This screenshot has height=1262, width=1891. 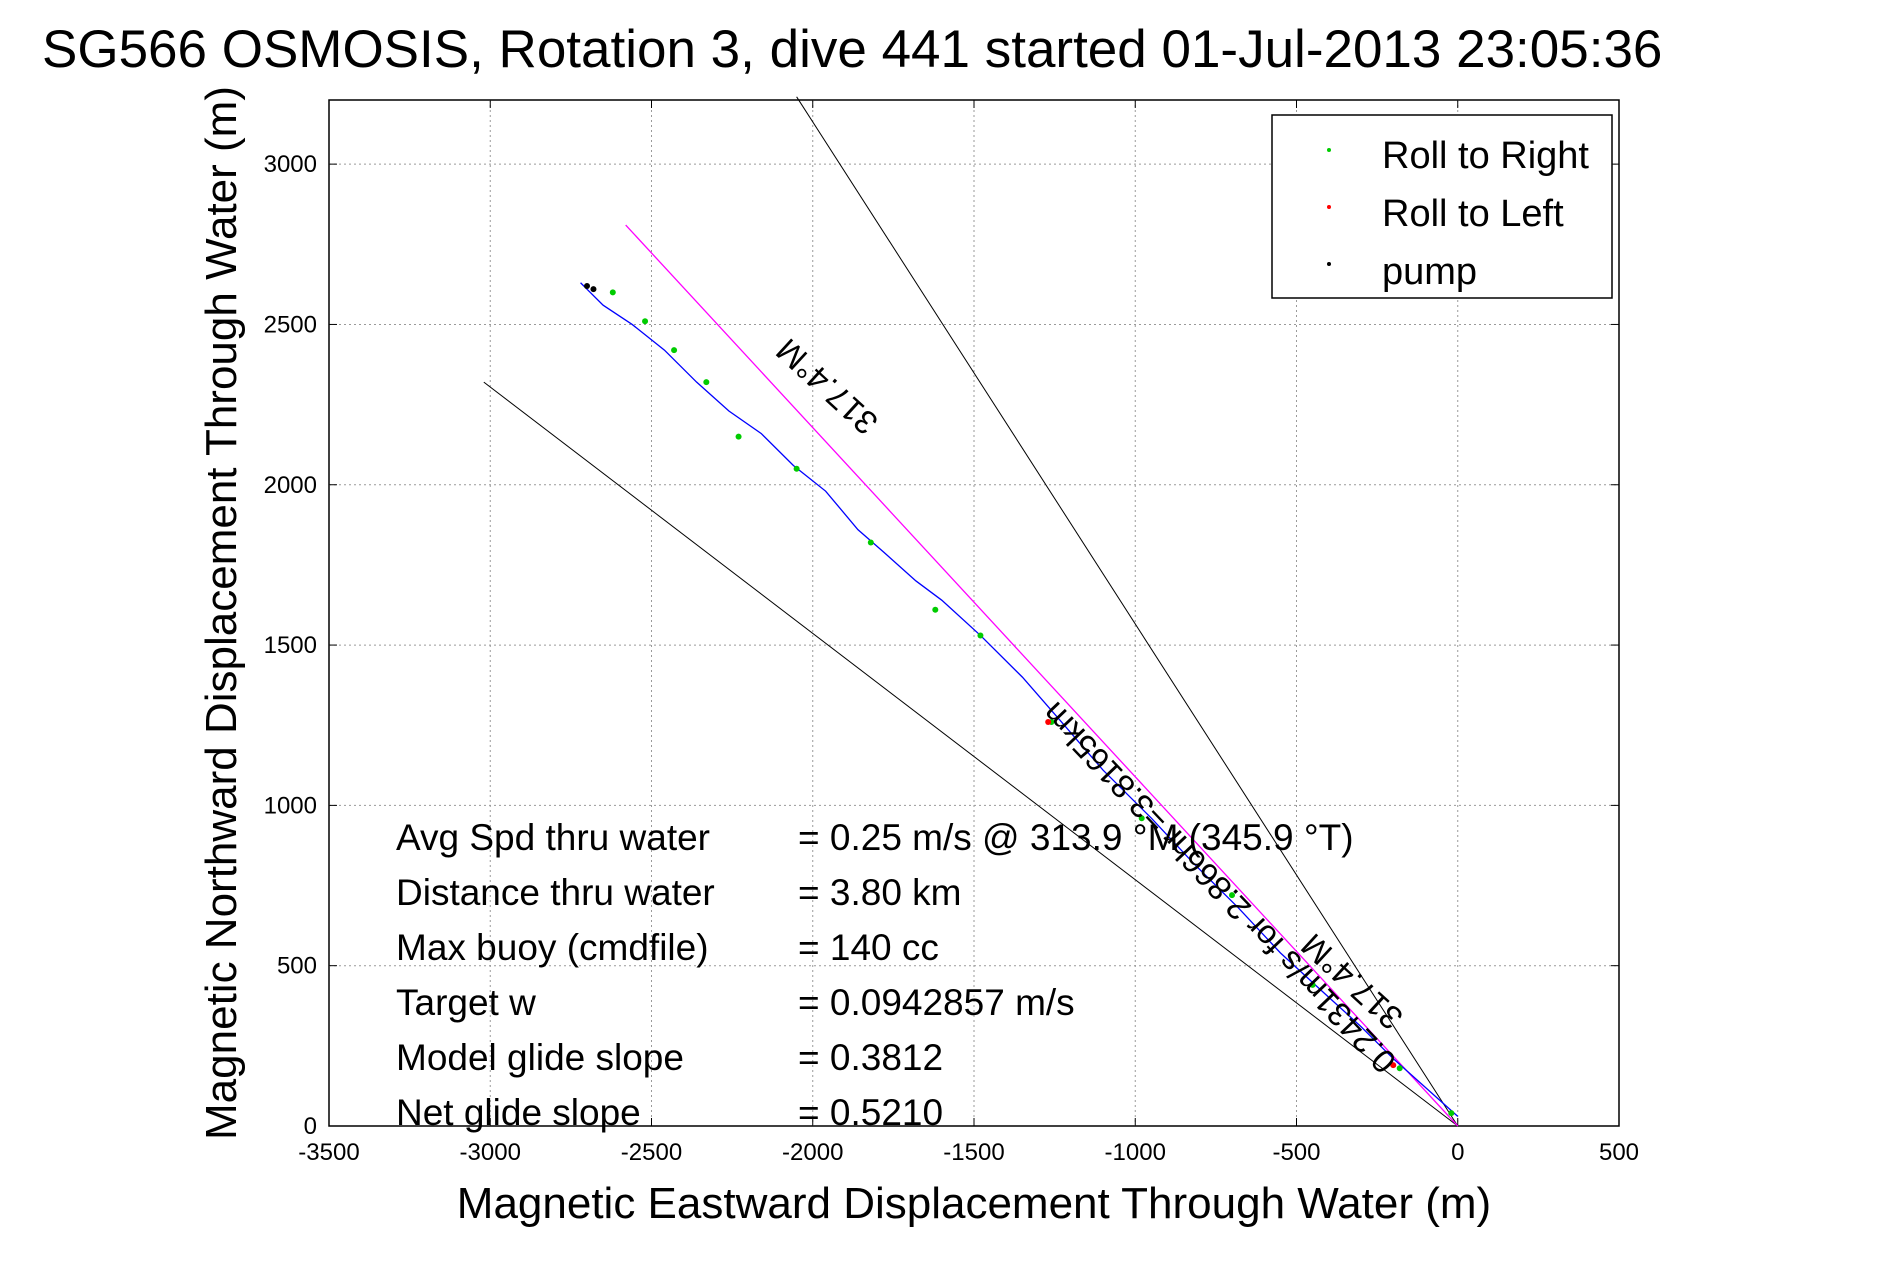 I want to click on stat-value: = 0.0942857 m/s, so click(x=936, y=1002).